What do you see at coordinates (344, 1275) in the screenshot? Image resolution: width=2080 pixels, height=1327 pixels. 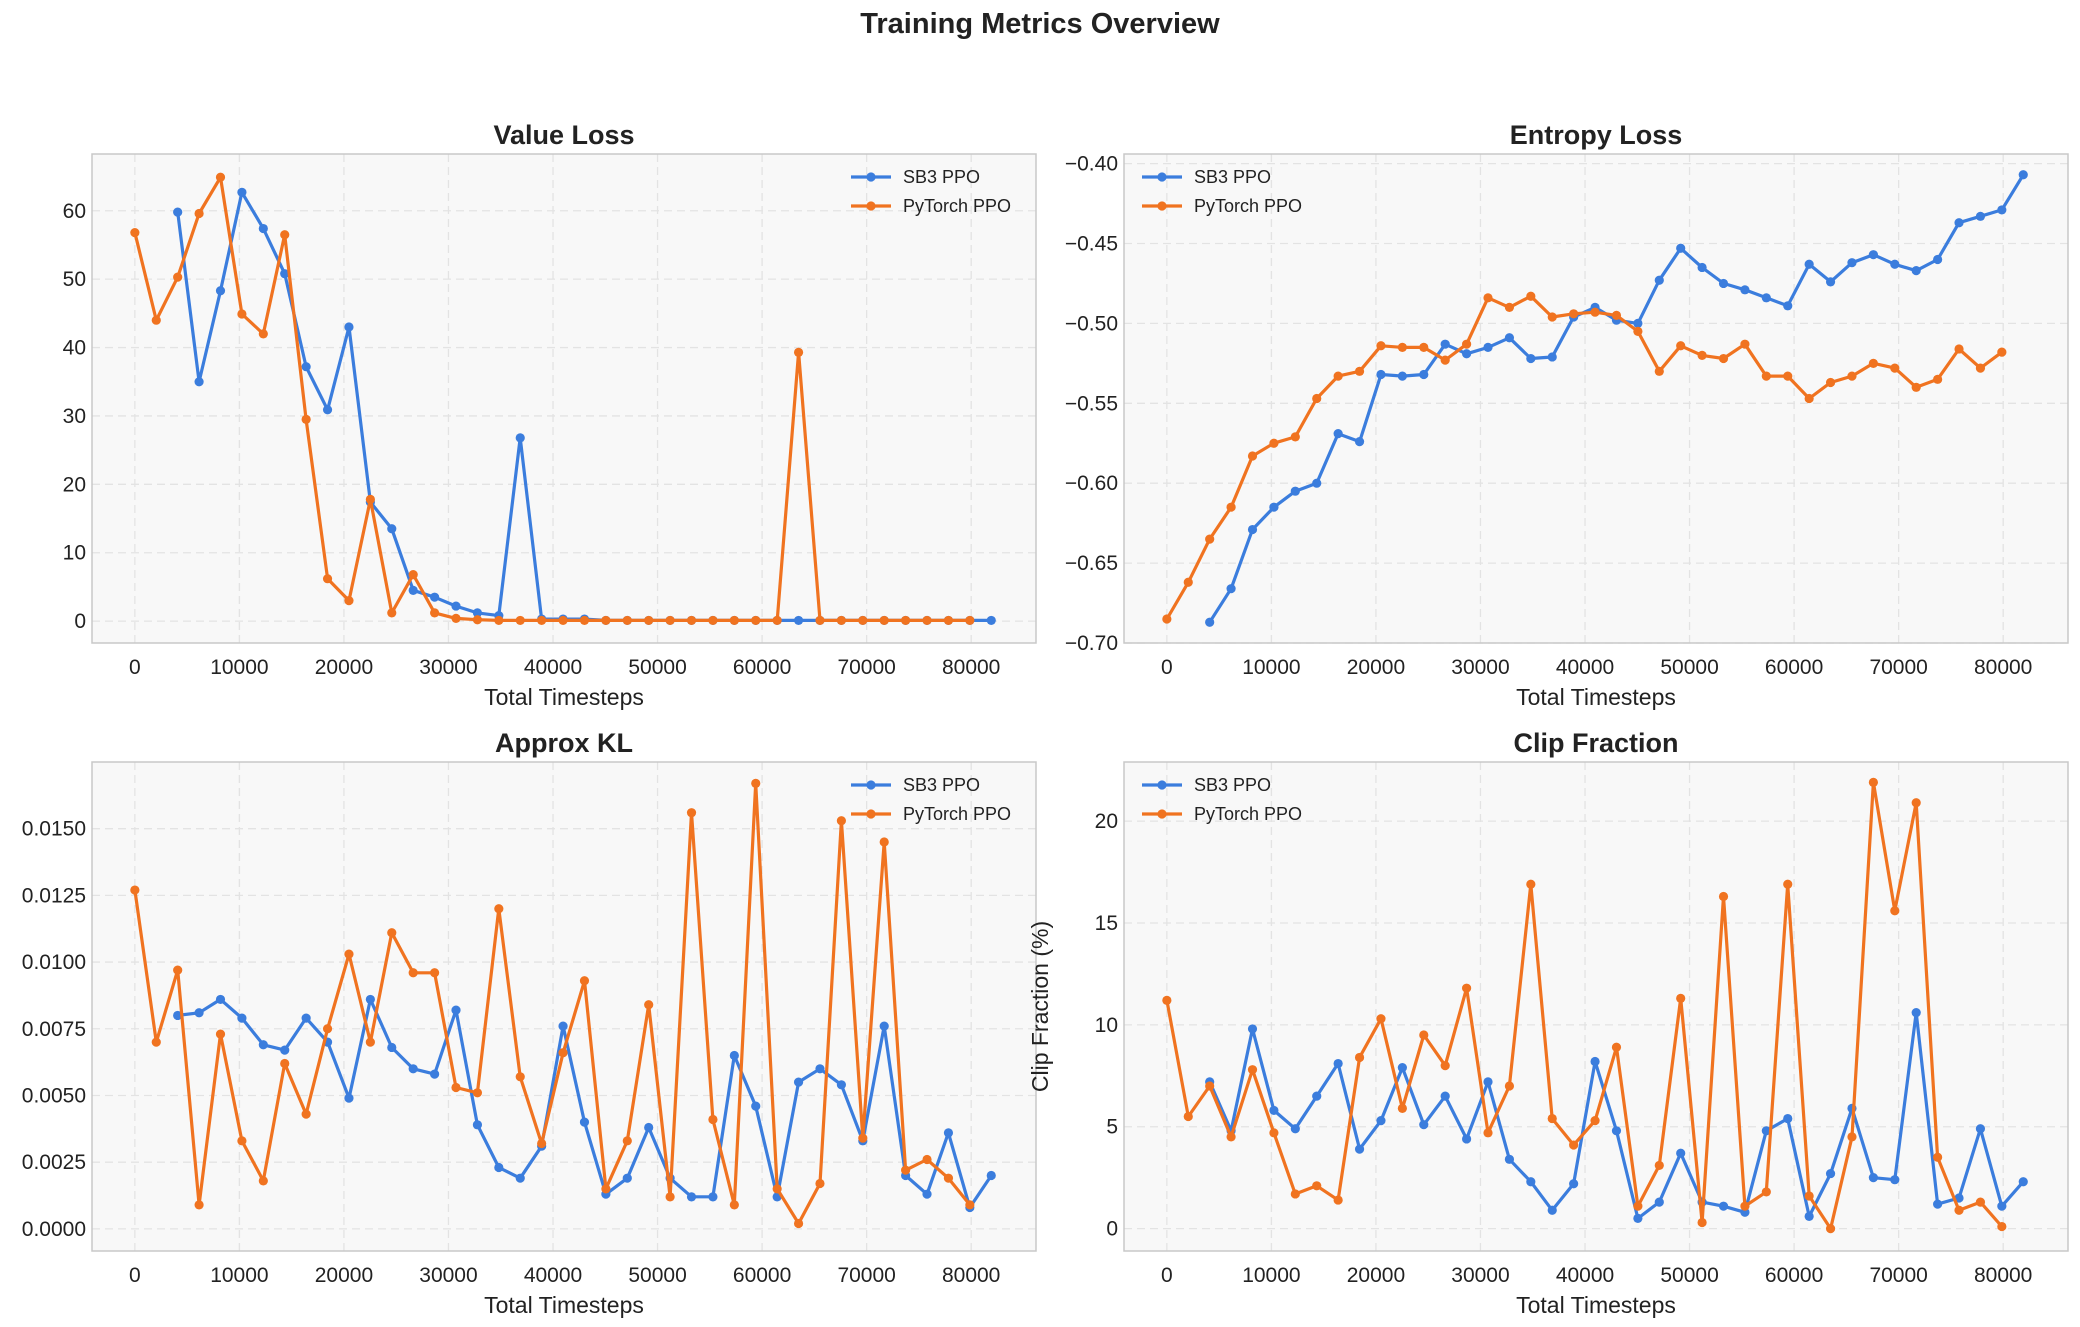 I see `panel-3-x-tick-label: 20000` at bounding box center [344, 1275].